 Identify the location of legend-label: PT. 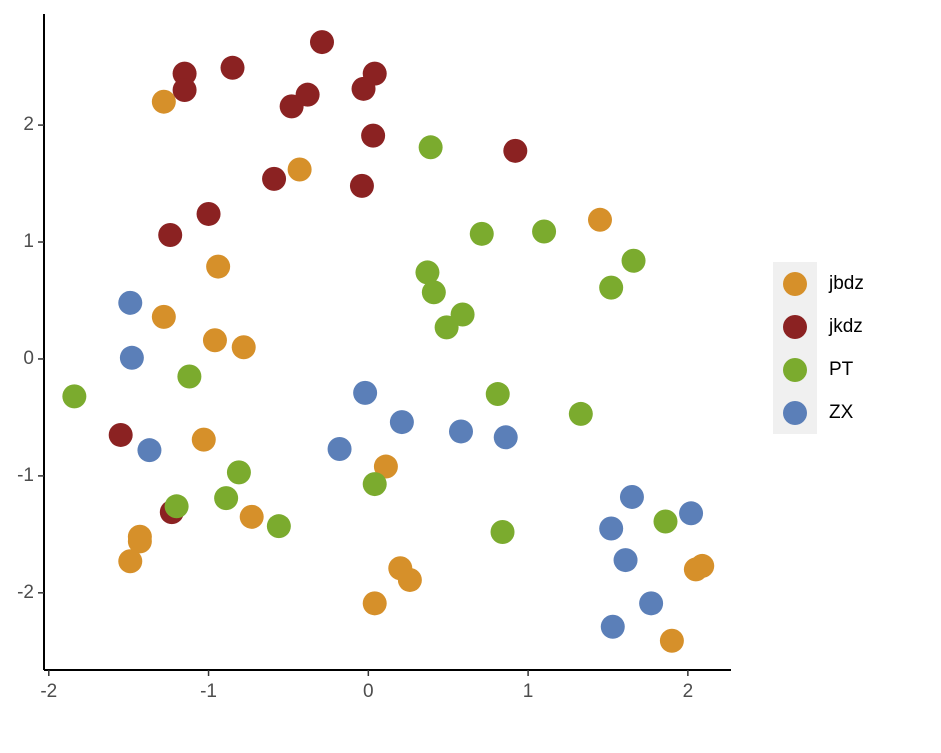
(841, 369).